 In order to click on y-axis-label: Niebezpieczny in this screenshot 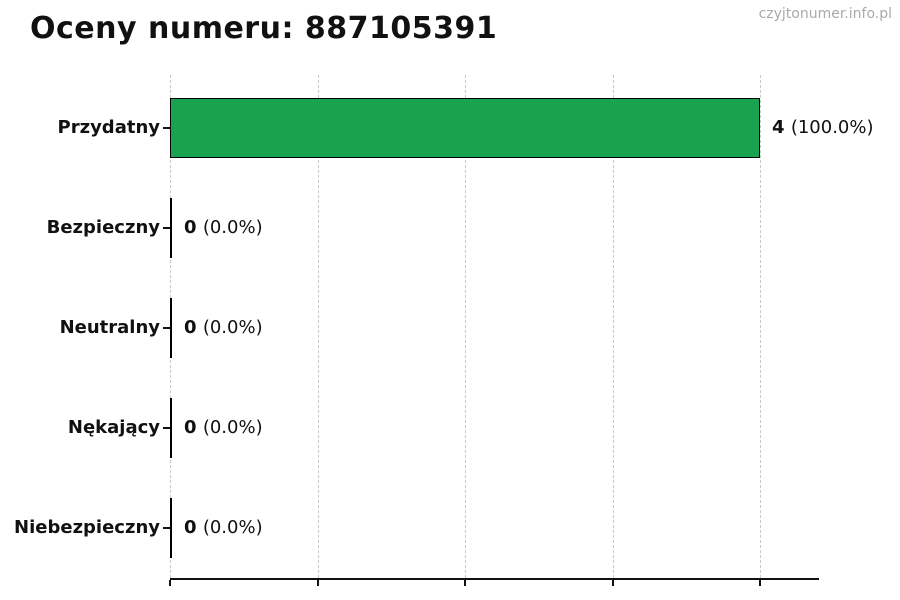, I will do `click(87, 527)`.